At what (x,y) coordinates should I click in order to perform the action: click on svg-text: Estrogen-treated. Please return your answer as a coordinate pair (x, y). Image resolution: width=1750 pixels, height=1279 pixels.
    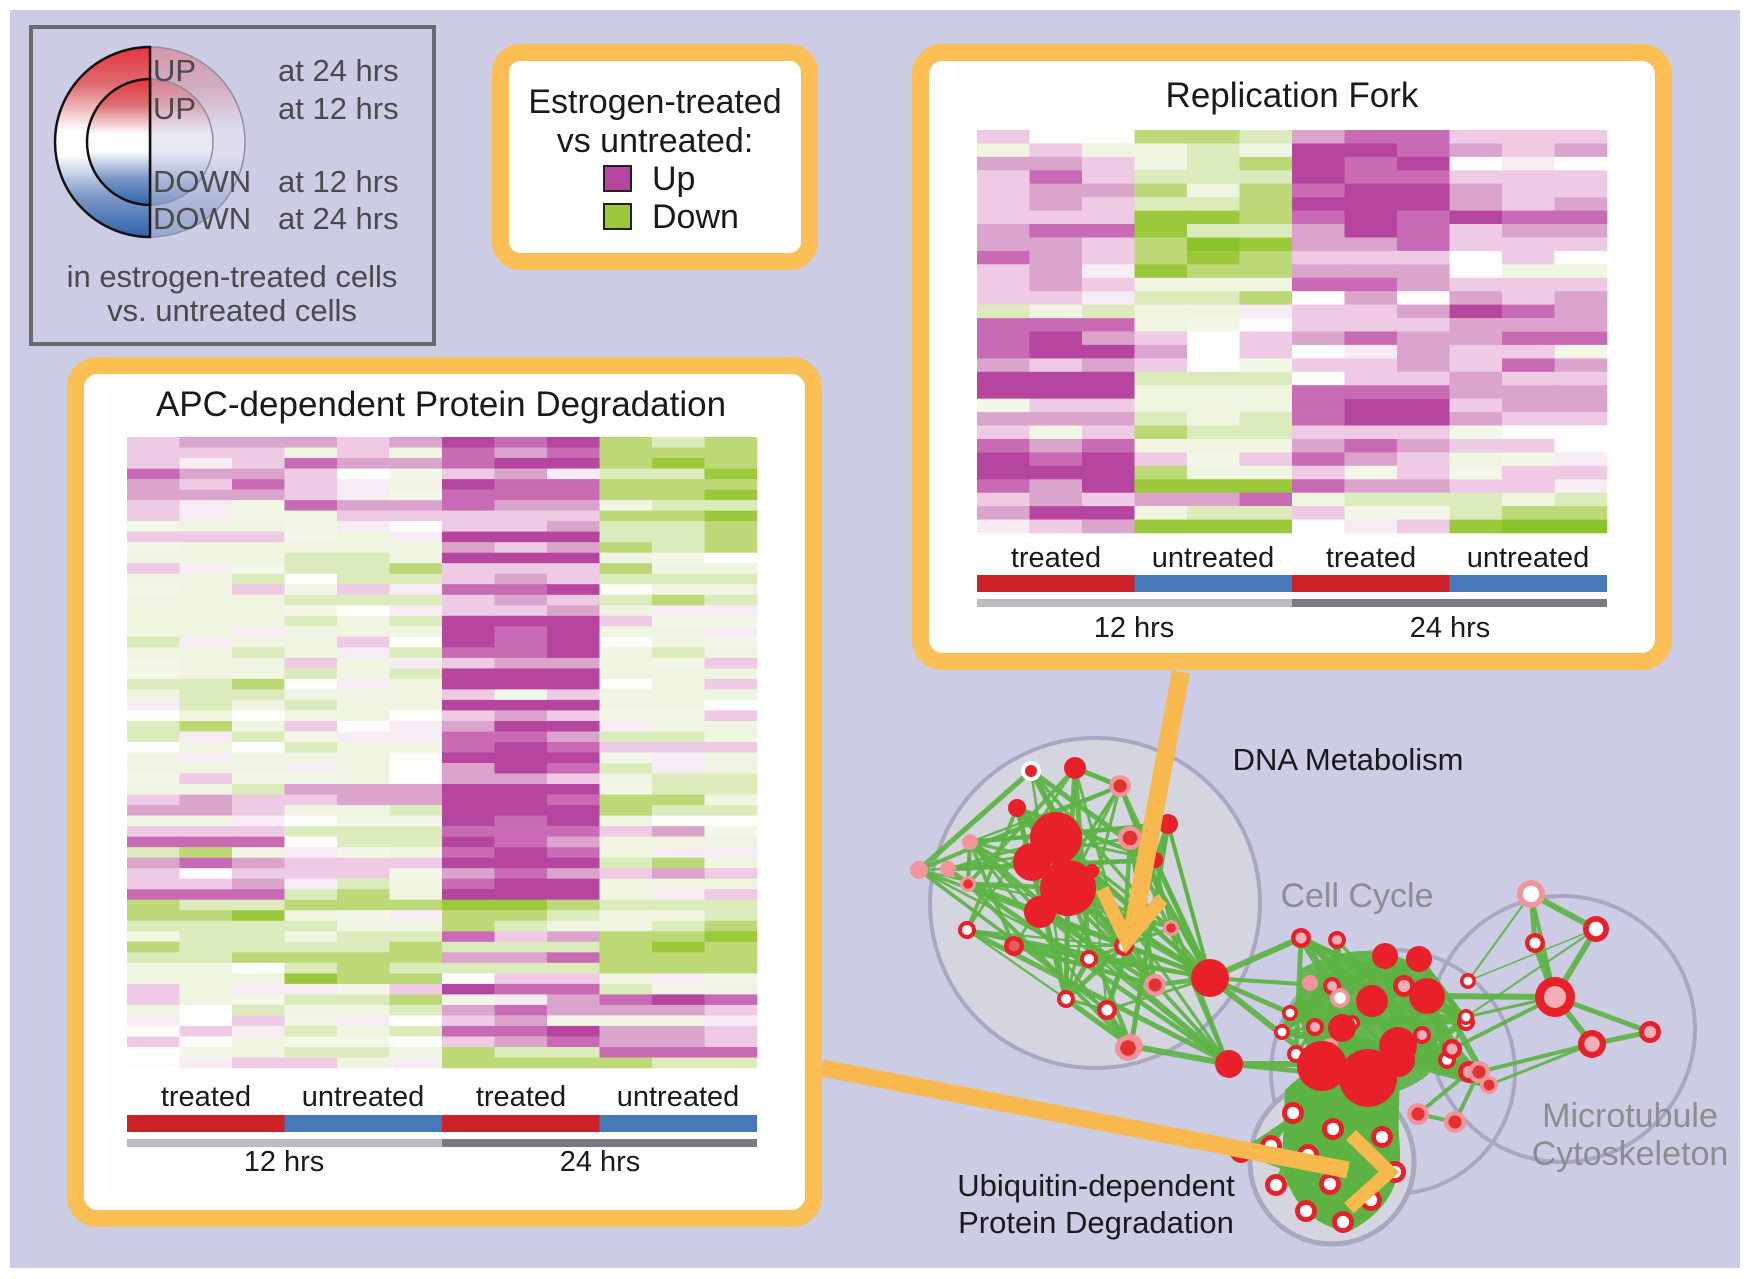
    Looking at the image, I should click on (654, 102).